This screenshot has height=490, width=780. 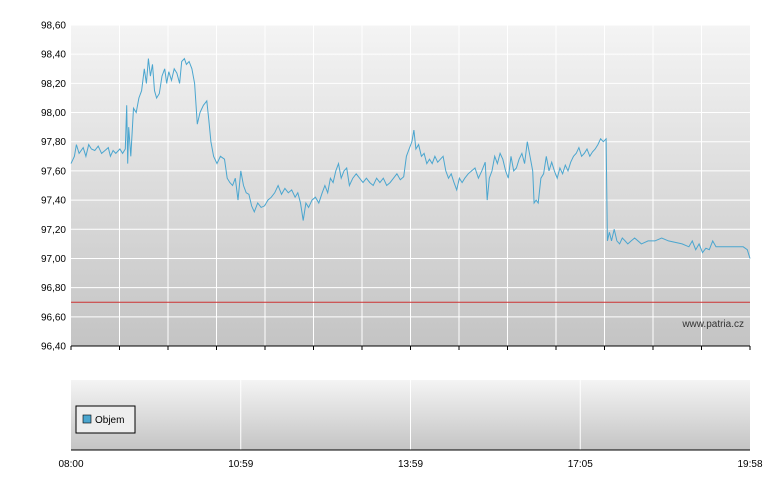 What do you see at coordinates (109, 420) in the screenshot?
I see `legend-label: Objem` at bounding box center [109, 420].